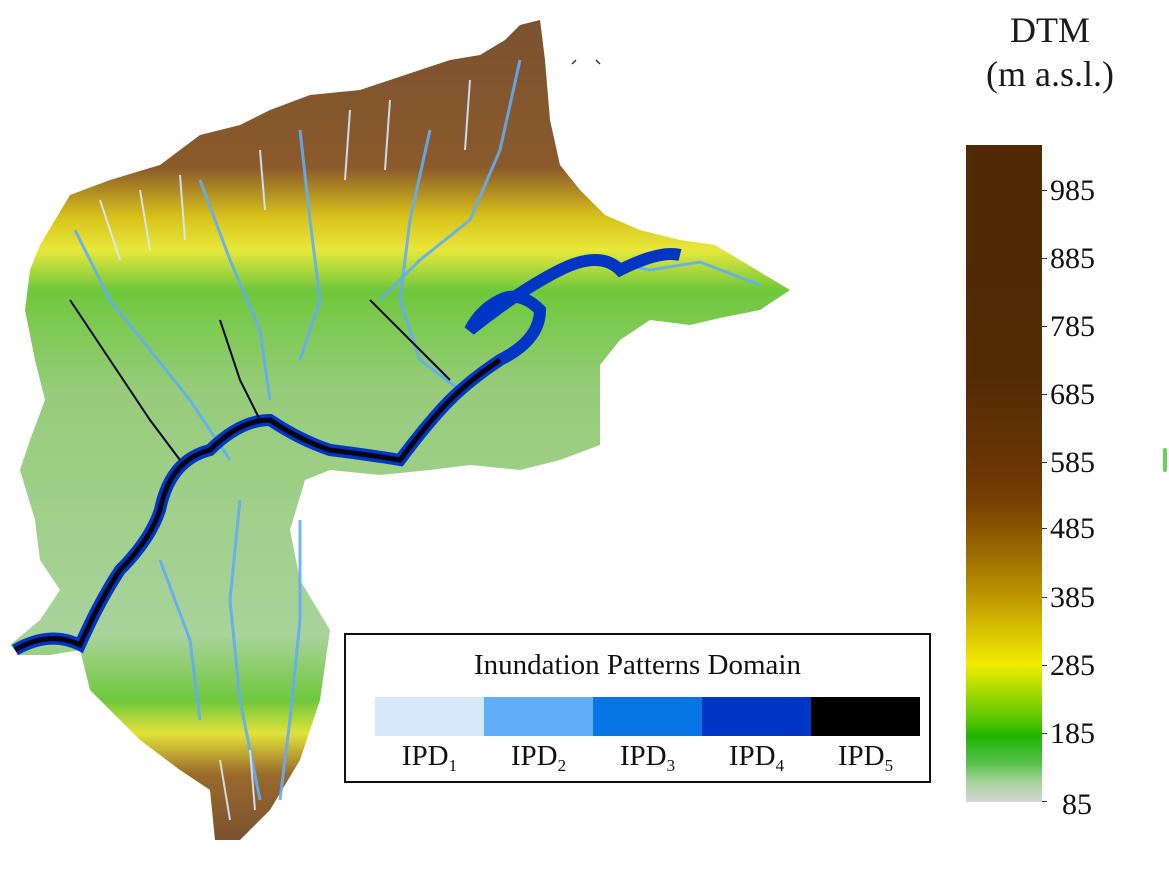 Image resolution: width=1169 pixels, height=871 pixels. What do you see at coordinates (865, 757) in the screenshot?
I see `legend-label-ipd5: IPD5` at bounding box center [865, 757].